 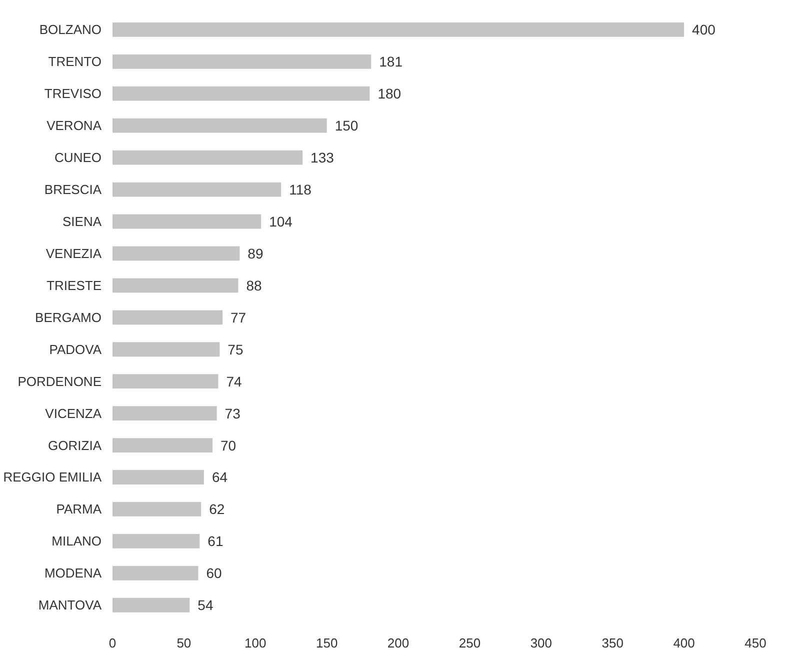 I want to click on y-tick-label: MODENA, so click(x=73, y=573).